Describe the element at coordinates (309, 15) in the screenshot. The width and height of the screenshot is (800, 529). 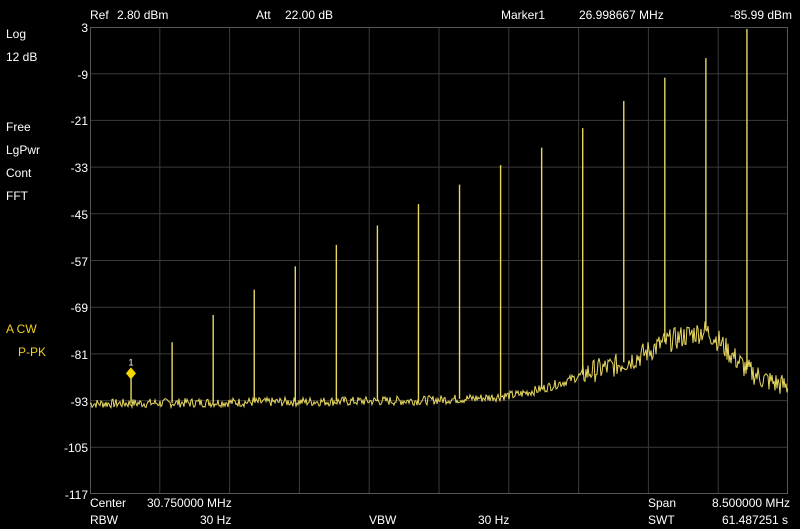
I see `att-value: 22.00 dB` at that location.